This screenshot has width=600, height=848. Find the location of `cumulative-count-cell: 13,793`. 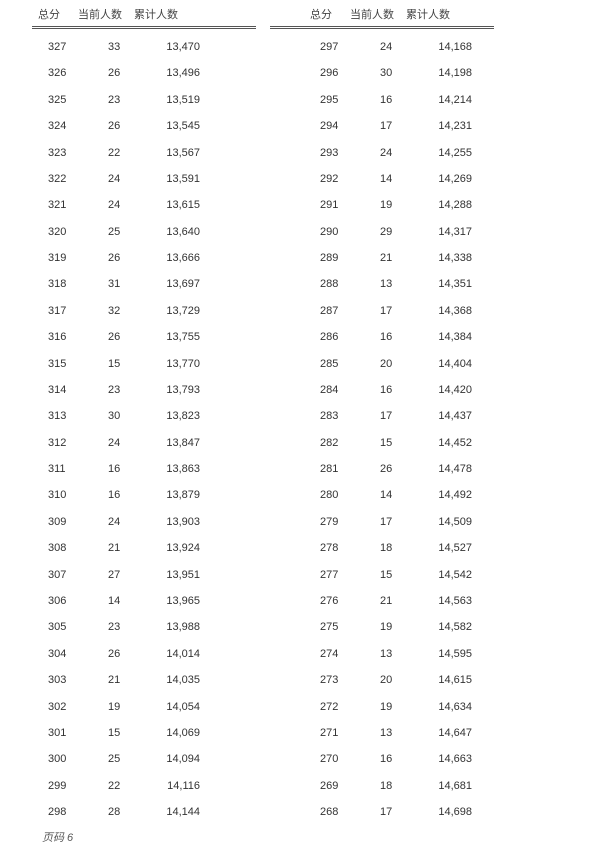

cumulative-count-cell: 13,793 is located at coordinates (183, 389).